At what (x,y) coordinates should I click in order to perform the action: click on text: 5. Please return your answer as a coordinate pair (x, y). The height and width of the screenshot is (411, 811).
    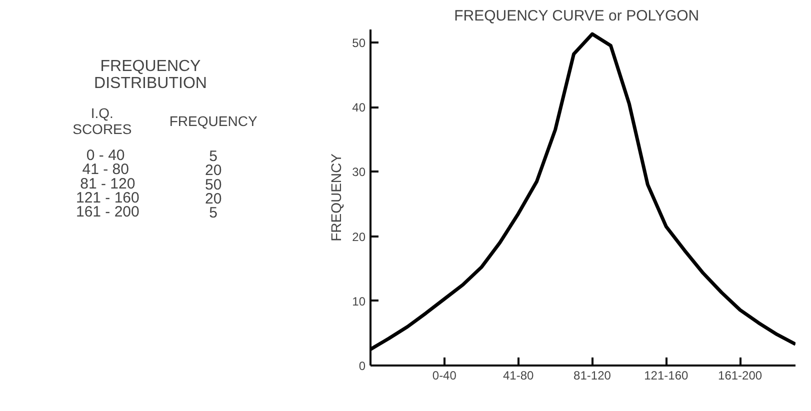
    Looking at the image, I should click on (213, 213).